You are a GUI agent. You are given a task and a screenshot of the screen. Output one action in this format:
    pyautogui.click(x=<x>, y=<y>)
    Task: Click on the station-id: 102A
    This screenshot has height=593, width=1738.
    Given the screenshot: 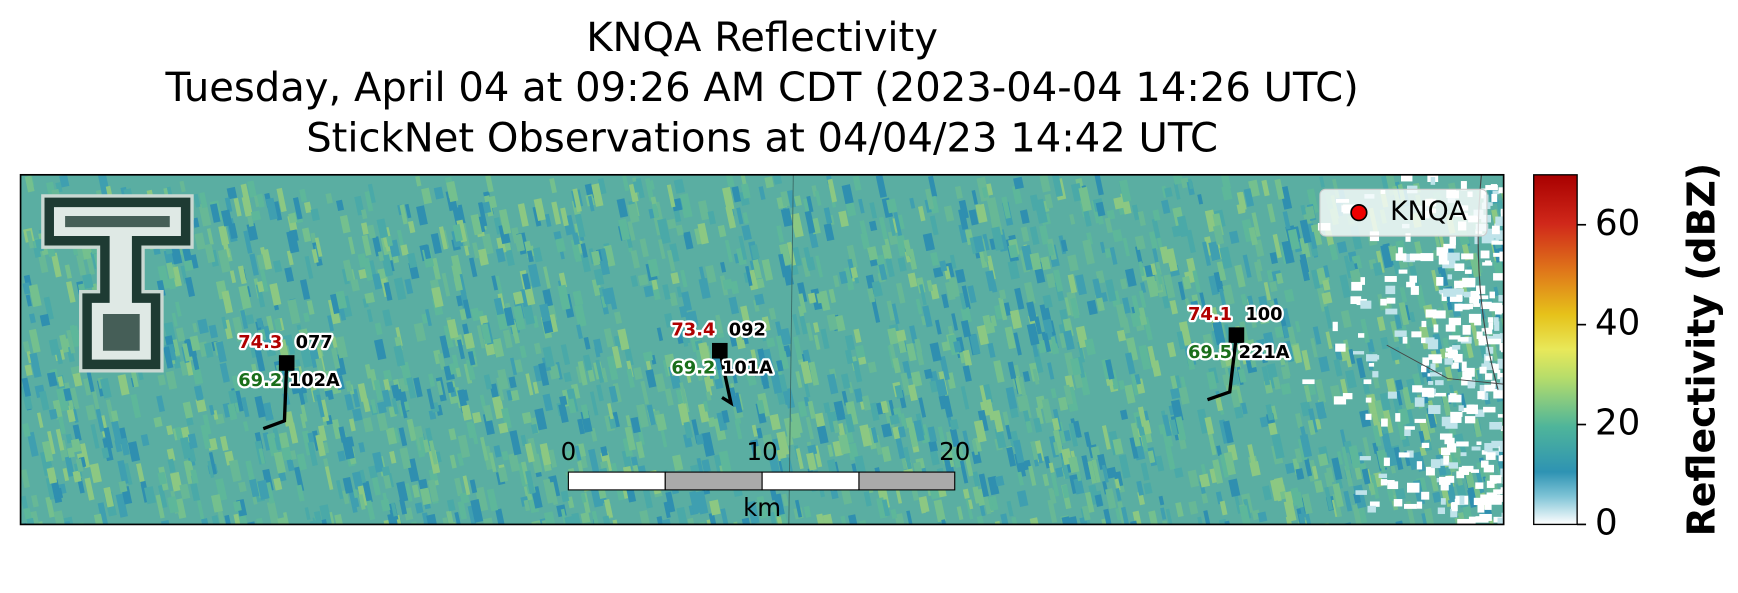 What is the action you would take?
    pyautogui.click(x=314, y=380)
    